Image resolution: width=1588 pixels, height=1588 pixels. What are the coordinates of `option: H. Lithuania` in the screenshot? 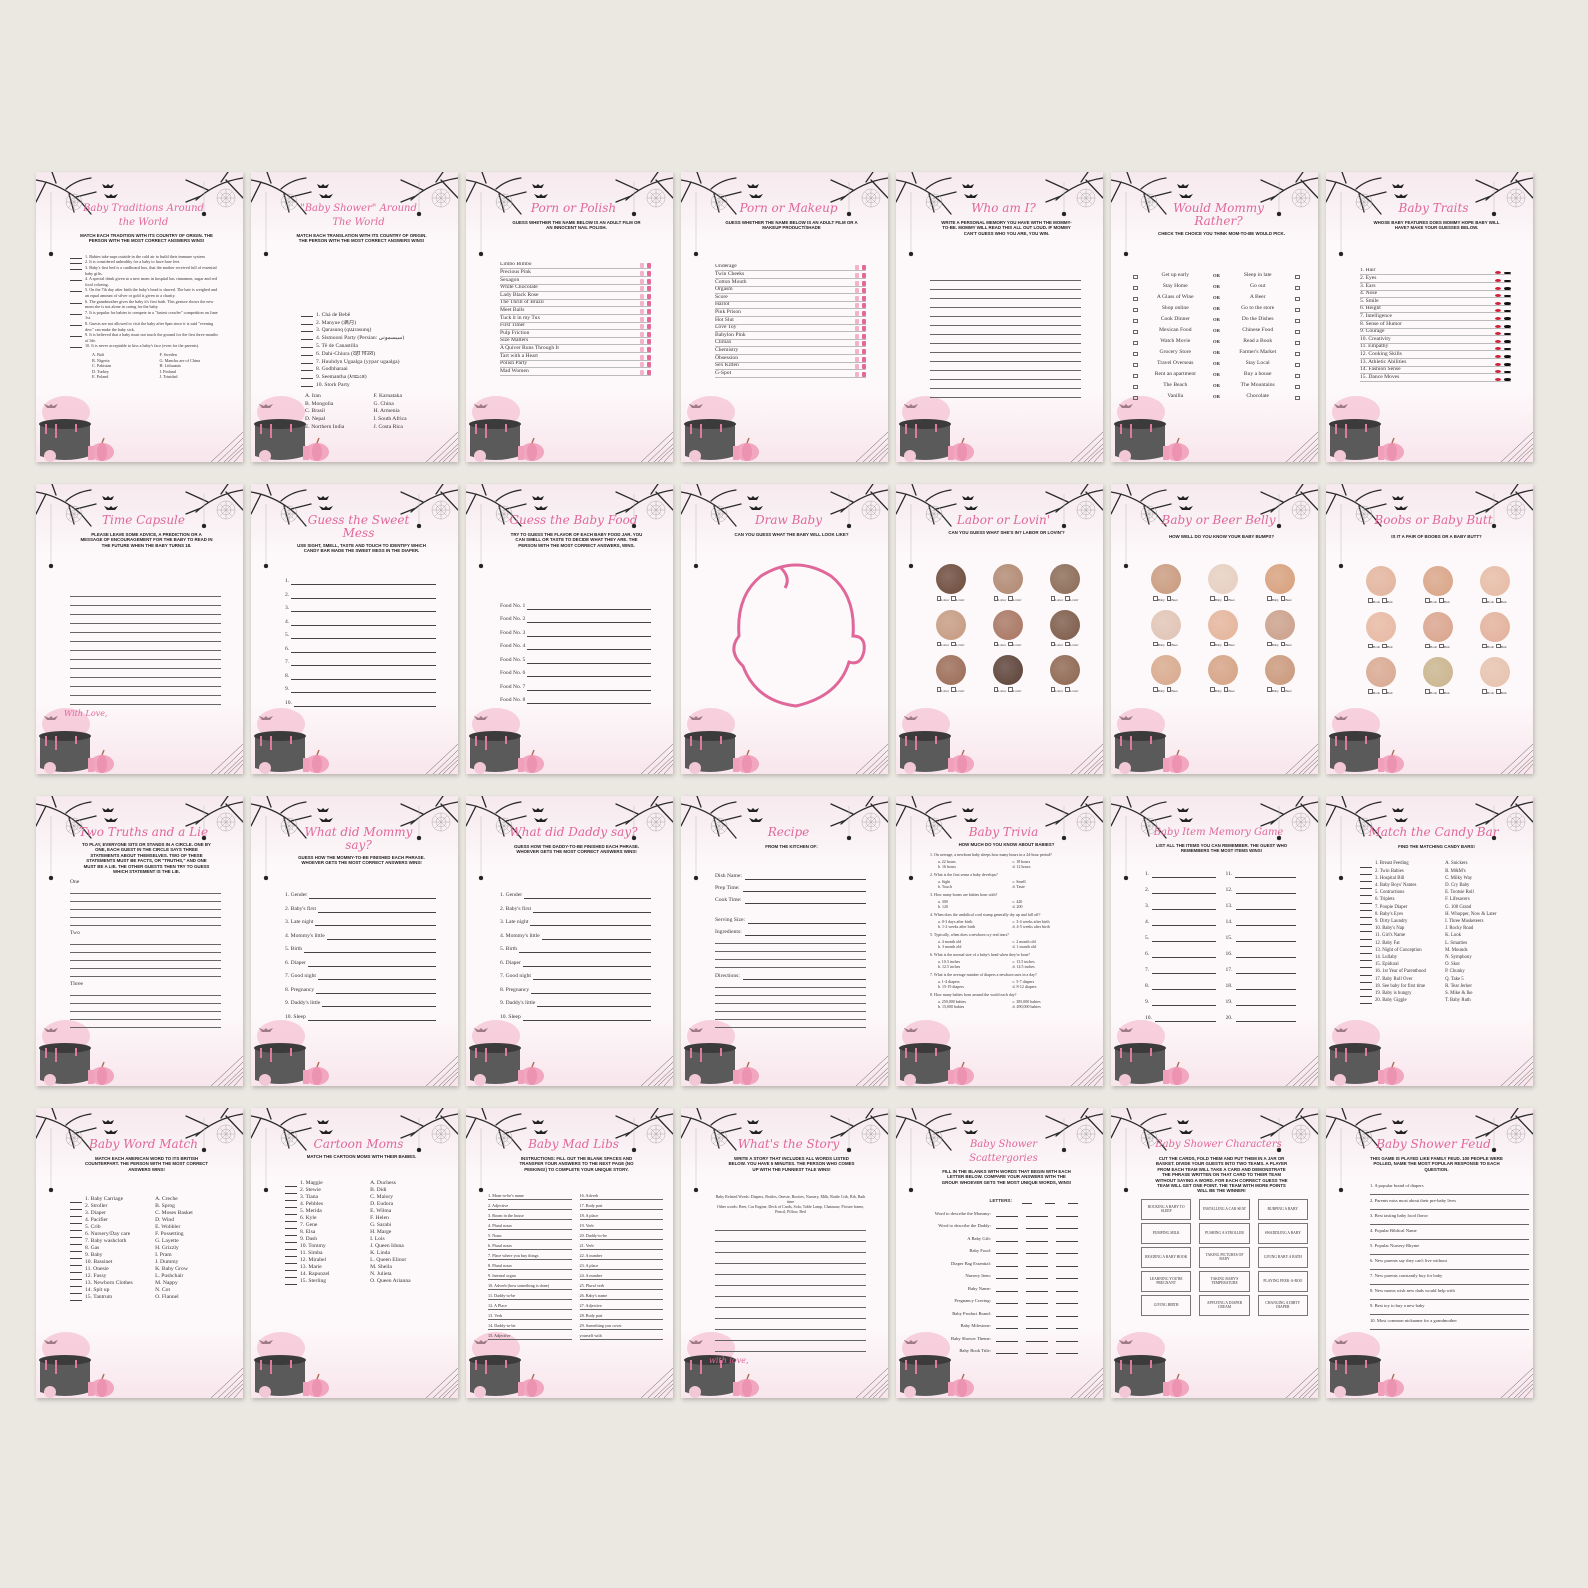 It's located at (170, 366).